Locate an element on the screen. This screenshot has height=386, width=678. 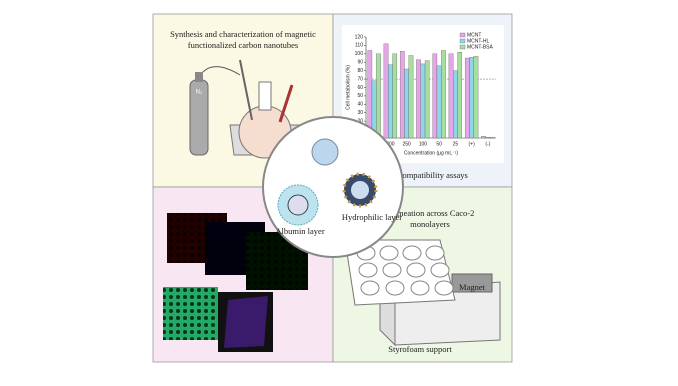
x-tick-label: (+) is located at coordinates (472, 144).